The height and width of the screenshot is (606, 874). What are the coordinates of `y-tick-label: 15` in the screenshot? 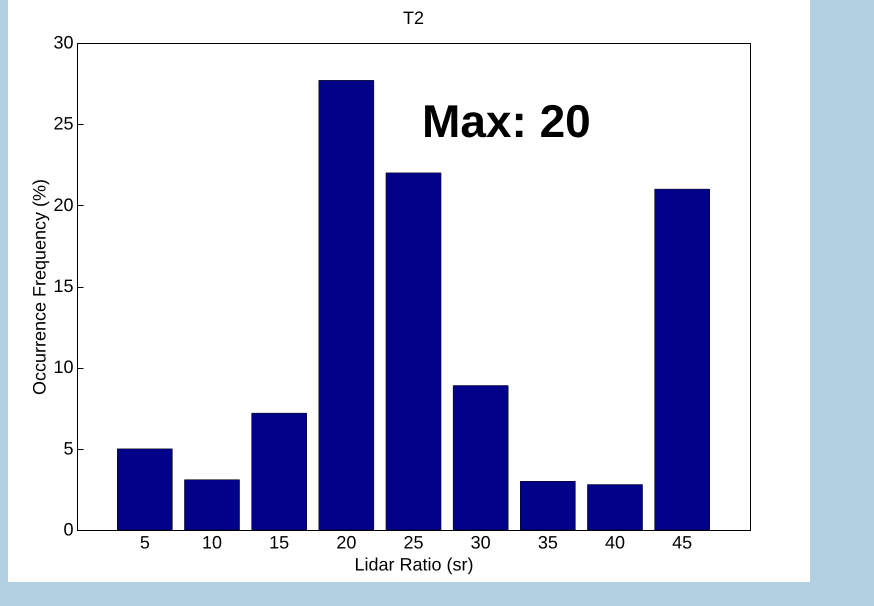 It's located at (63, 286).